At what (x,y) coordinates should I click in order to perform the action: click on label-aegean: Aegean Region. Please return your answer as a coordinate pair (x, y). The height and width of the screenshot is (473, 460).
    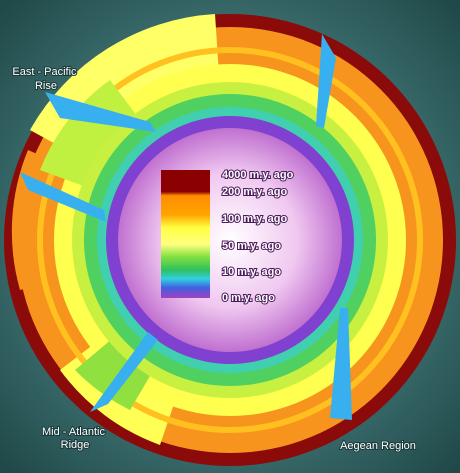
    Looking at the image, I should click on (378, 446).